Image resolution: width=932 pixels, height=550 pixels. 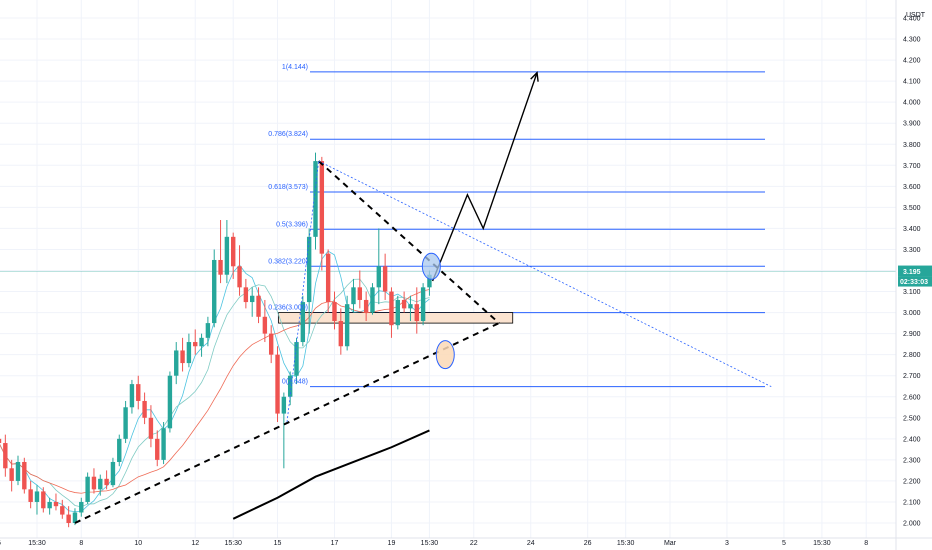 I want to click on last-price-tag: 3.195 02:33:03, so click(x=915, y=276).